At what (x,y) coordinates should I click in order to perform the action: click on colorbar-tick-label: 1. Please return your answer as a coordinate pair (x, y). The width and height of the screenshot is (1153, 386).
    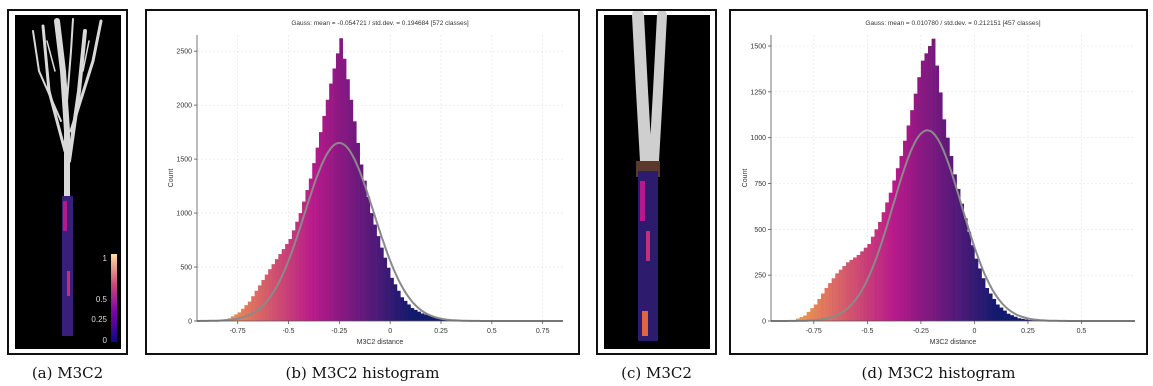
    Looking at the image, I should click on (105, 258).